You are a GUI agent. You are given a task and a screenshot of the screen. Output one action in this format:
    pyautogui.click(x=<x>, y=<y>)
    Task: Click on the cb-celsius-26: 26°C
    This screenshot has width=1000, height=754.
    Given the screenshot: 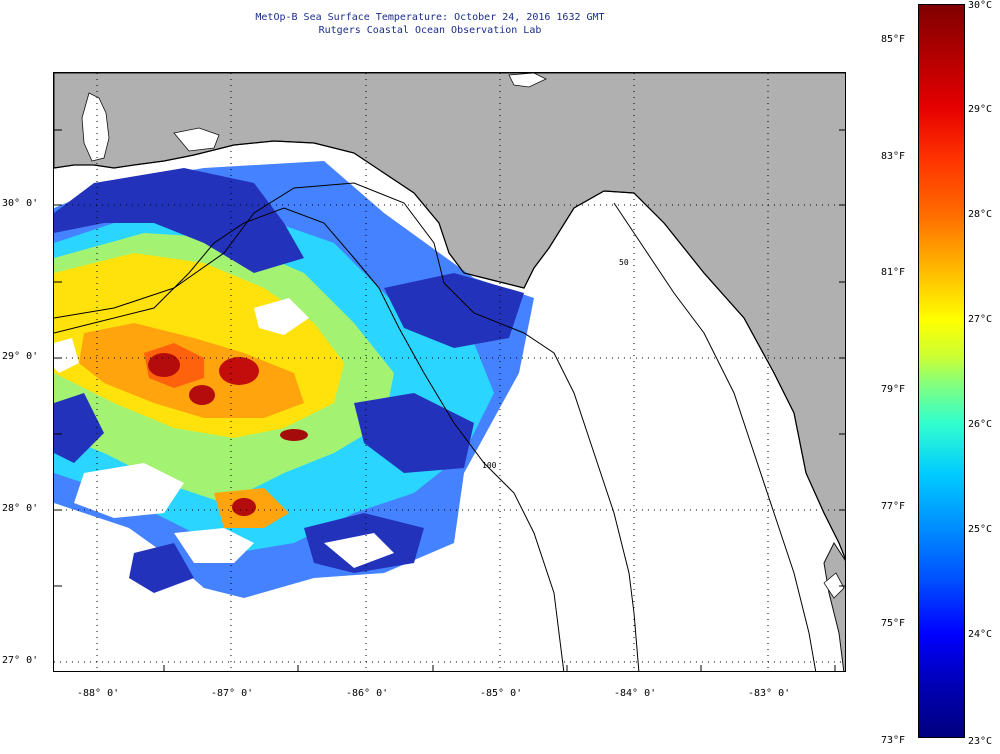 What is the action you would take?
    pyautogui.click(x=980, y=424)
    